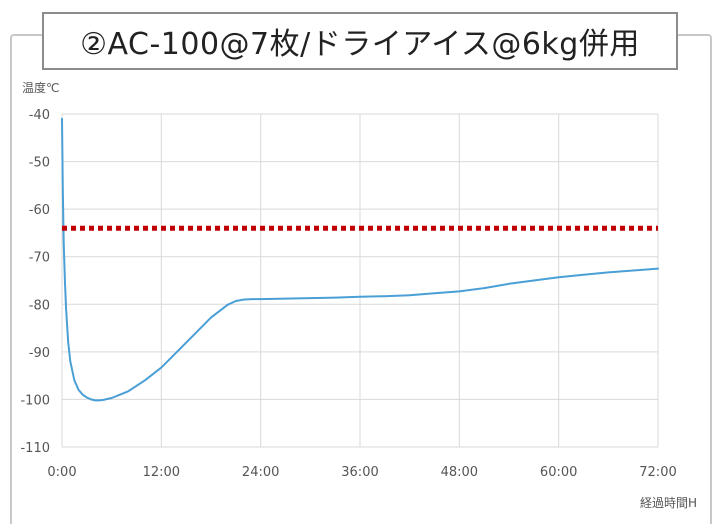 This screenshot has width=718, height=524. What do you see at coordinates (39, 353) in the screenshot?
I see `y-tick-label: -90` at bounding box center [39, 353].